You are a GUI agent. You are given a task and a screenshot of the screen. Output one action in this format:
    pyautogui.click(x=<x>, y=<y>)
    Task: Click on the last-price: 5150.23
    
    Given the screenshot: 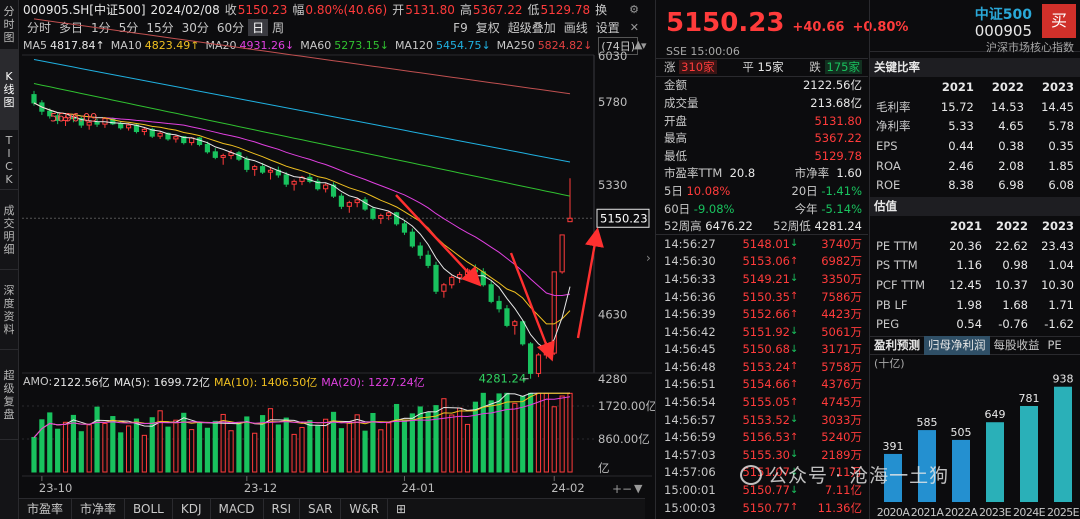 What is the action you would take?
    pyautogui.click(x=725, y=23)
    